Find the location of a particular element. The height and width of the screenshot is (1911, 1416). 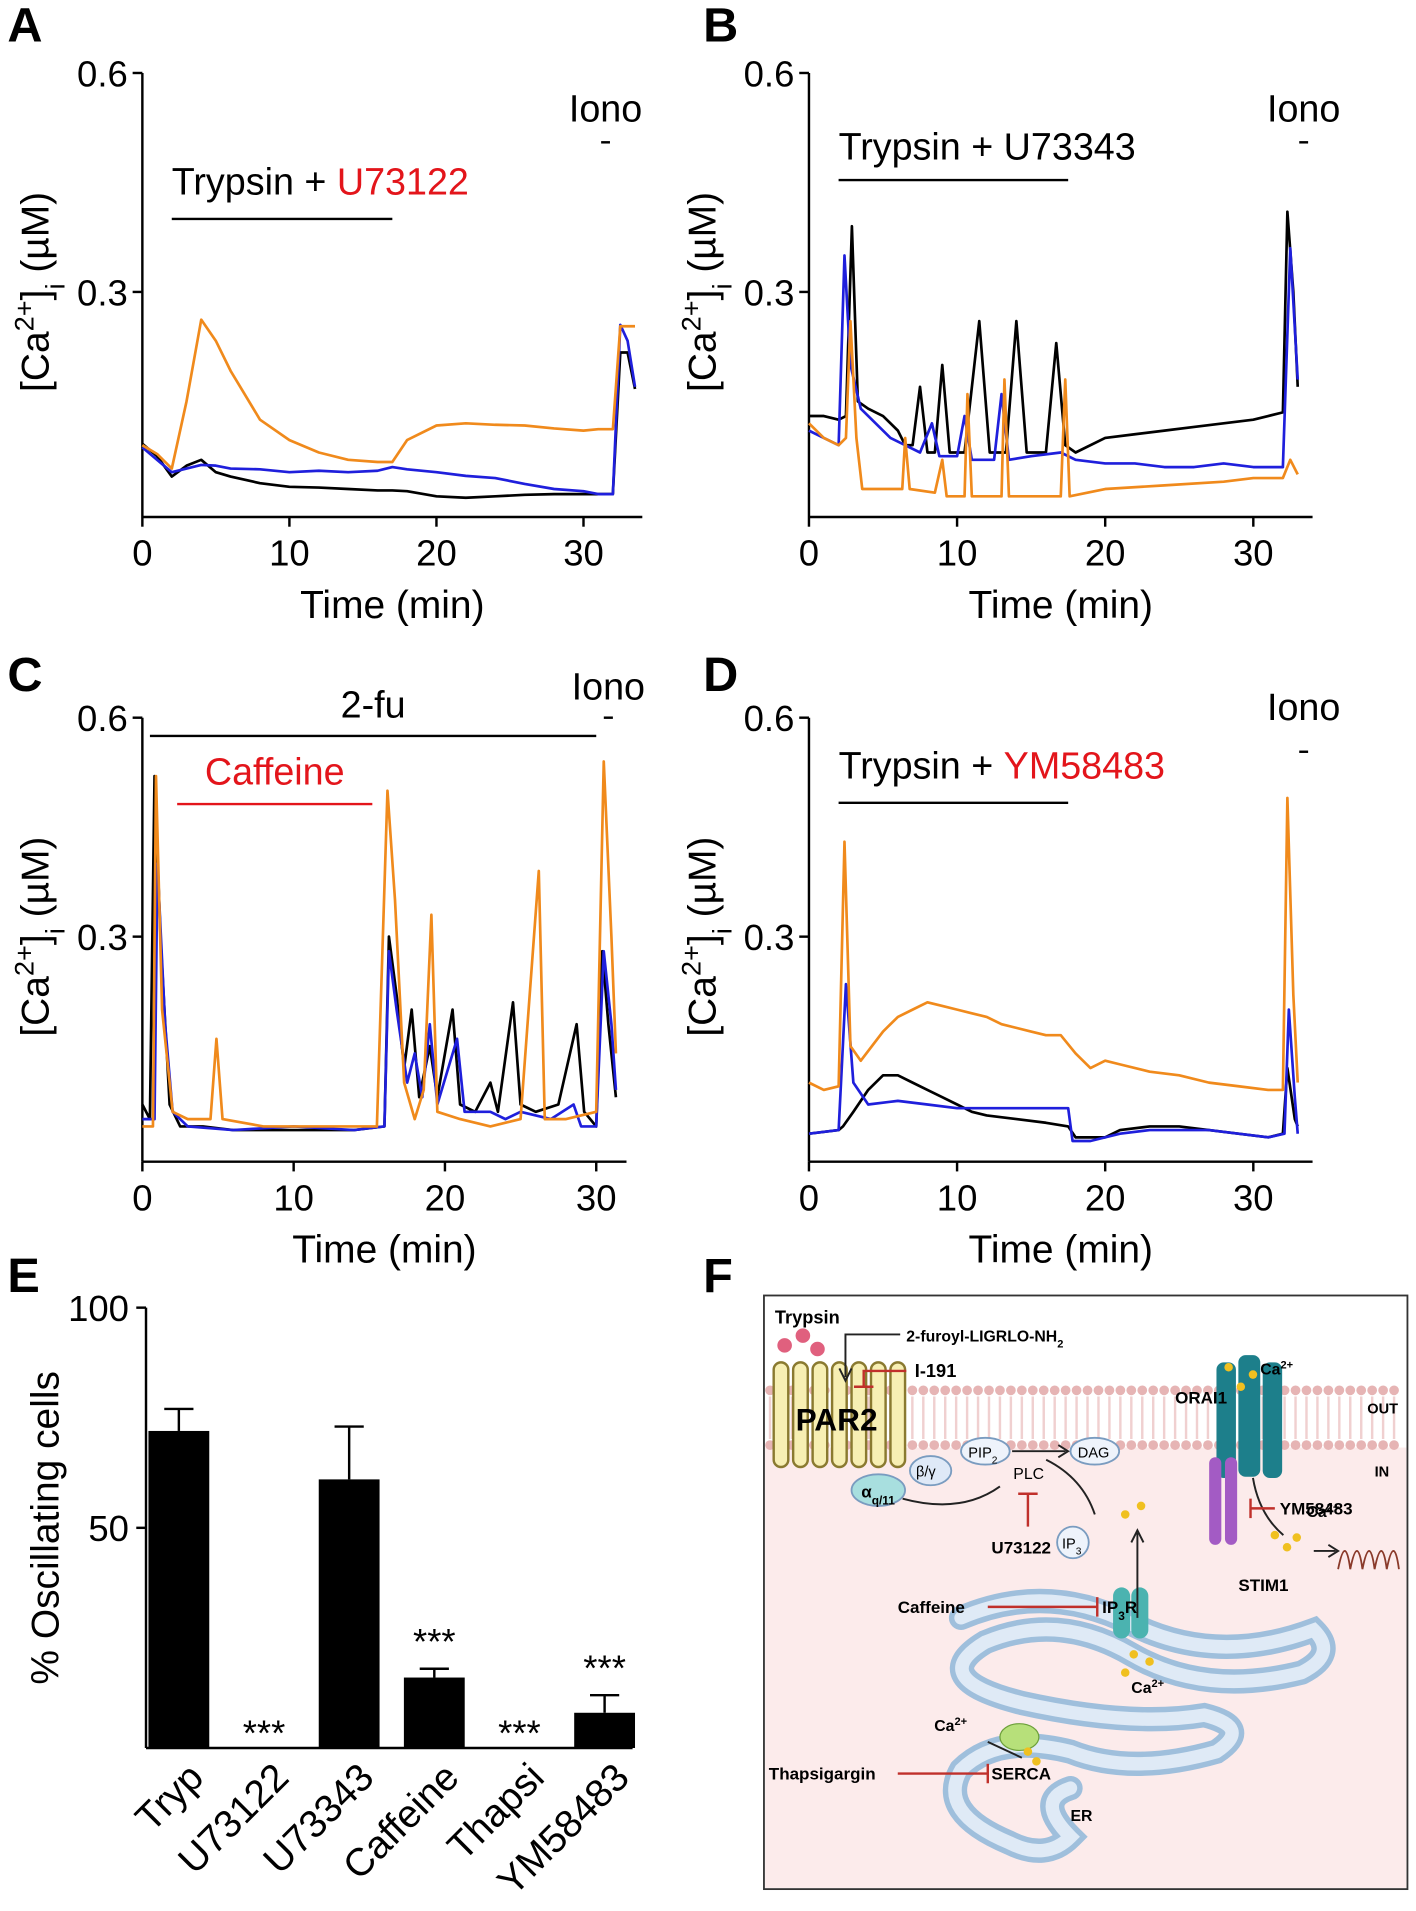

diagram-label: PIP2 is located at coordinates (982, 1455).